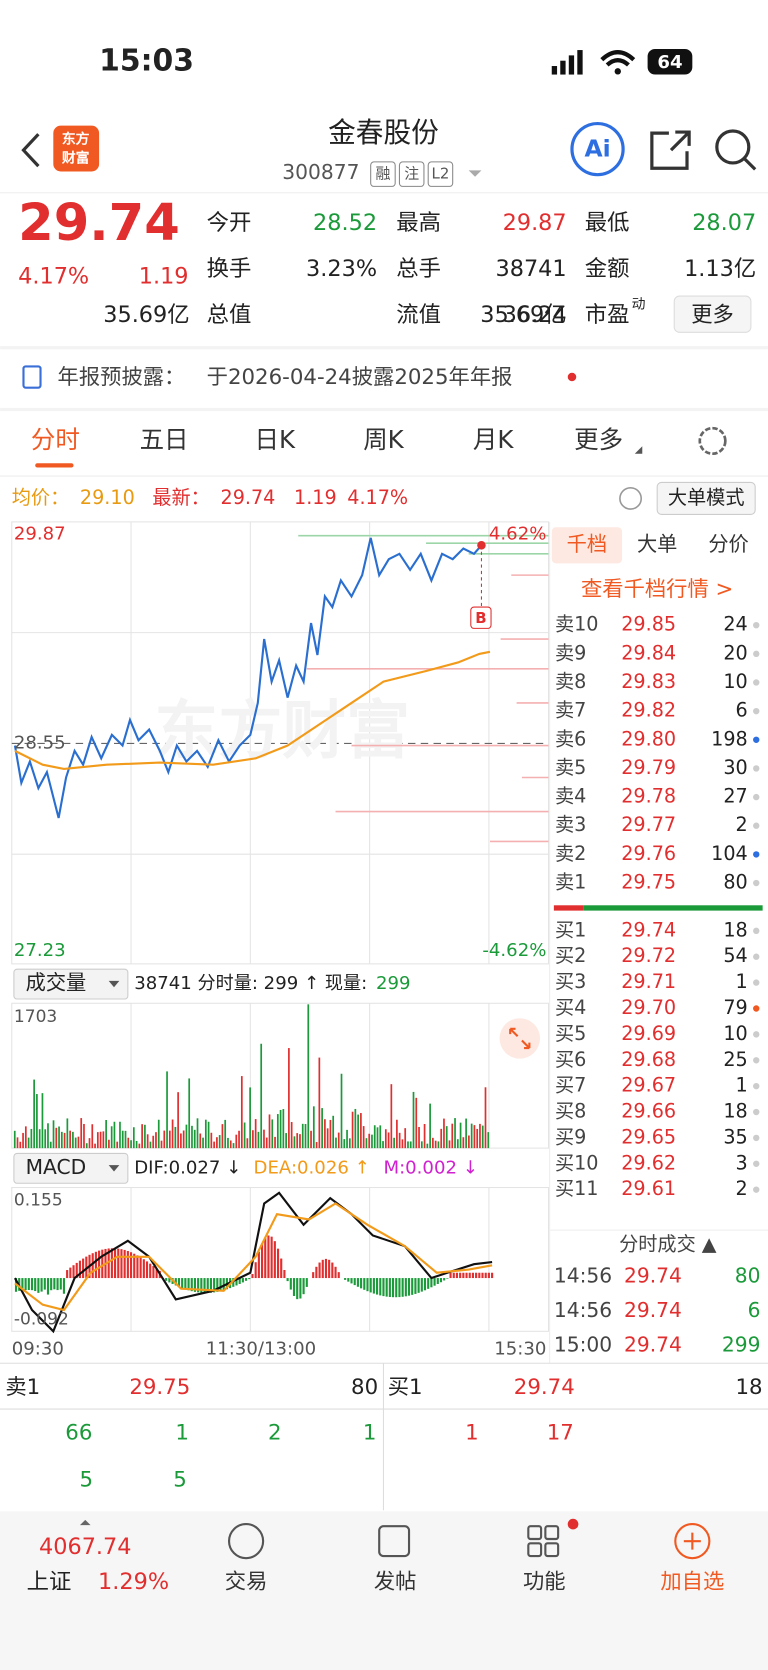 This screenshot has height=1670, width=768. Describe the element at coordinates (568, 908) in the screenshot. I see `book-split` at that location.